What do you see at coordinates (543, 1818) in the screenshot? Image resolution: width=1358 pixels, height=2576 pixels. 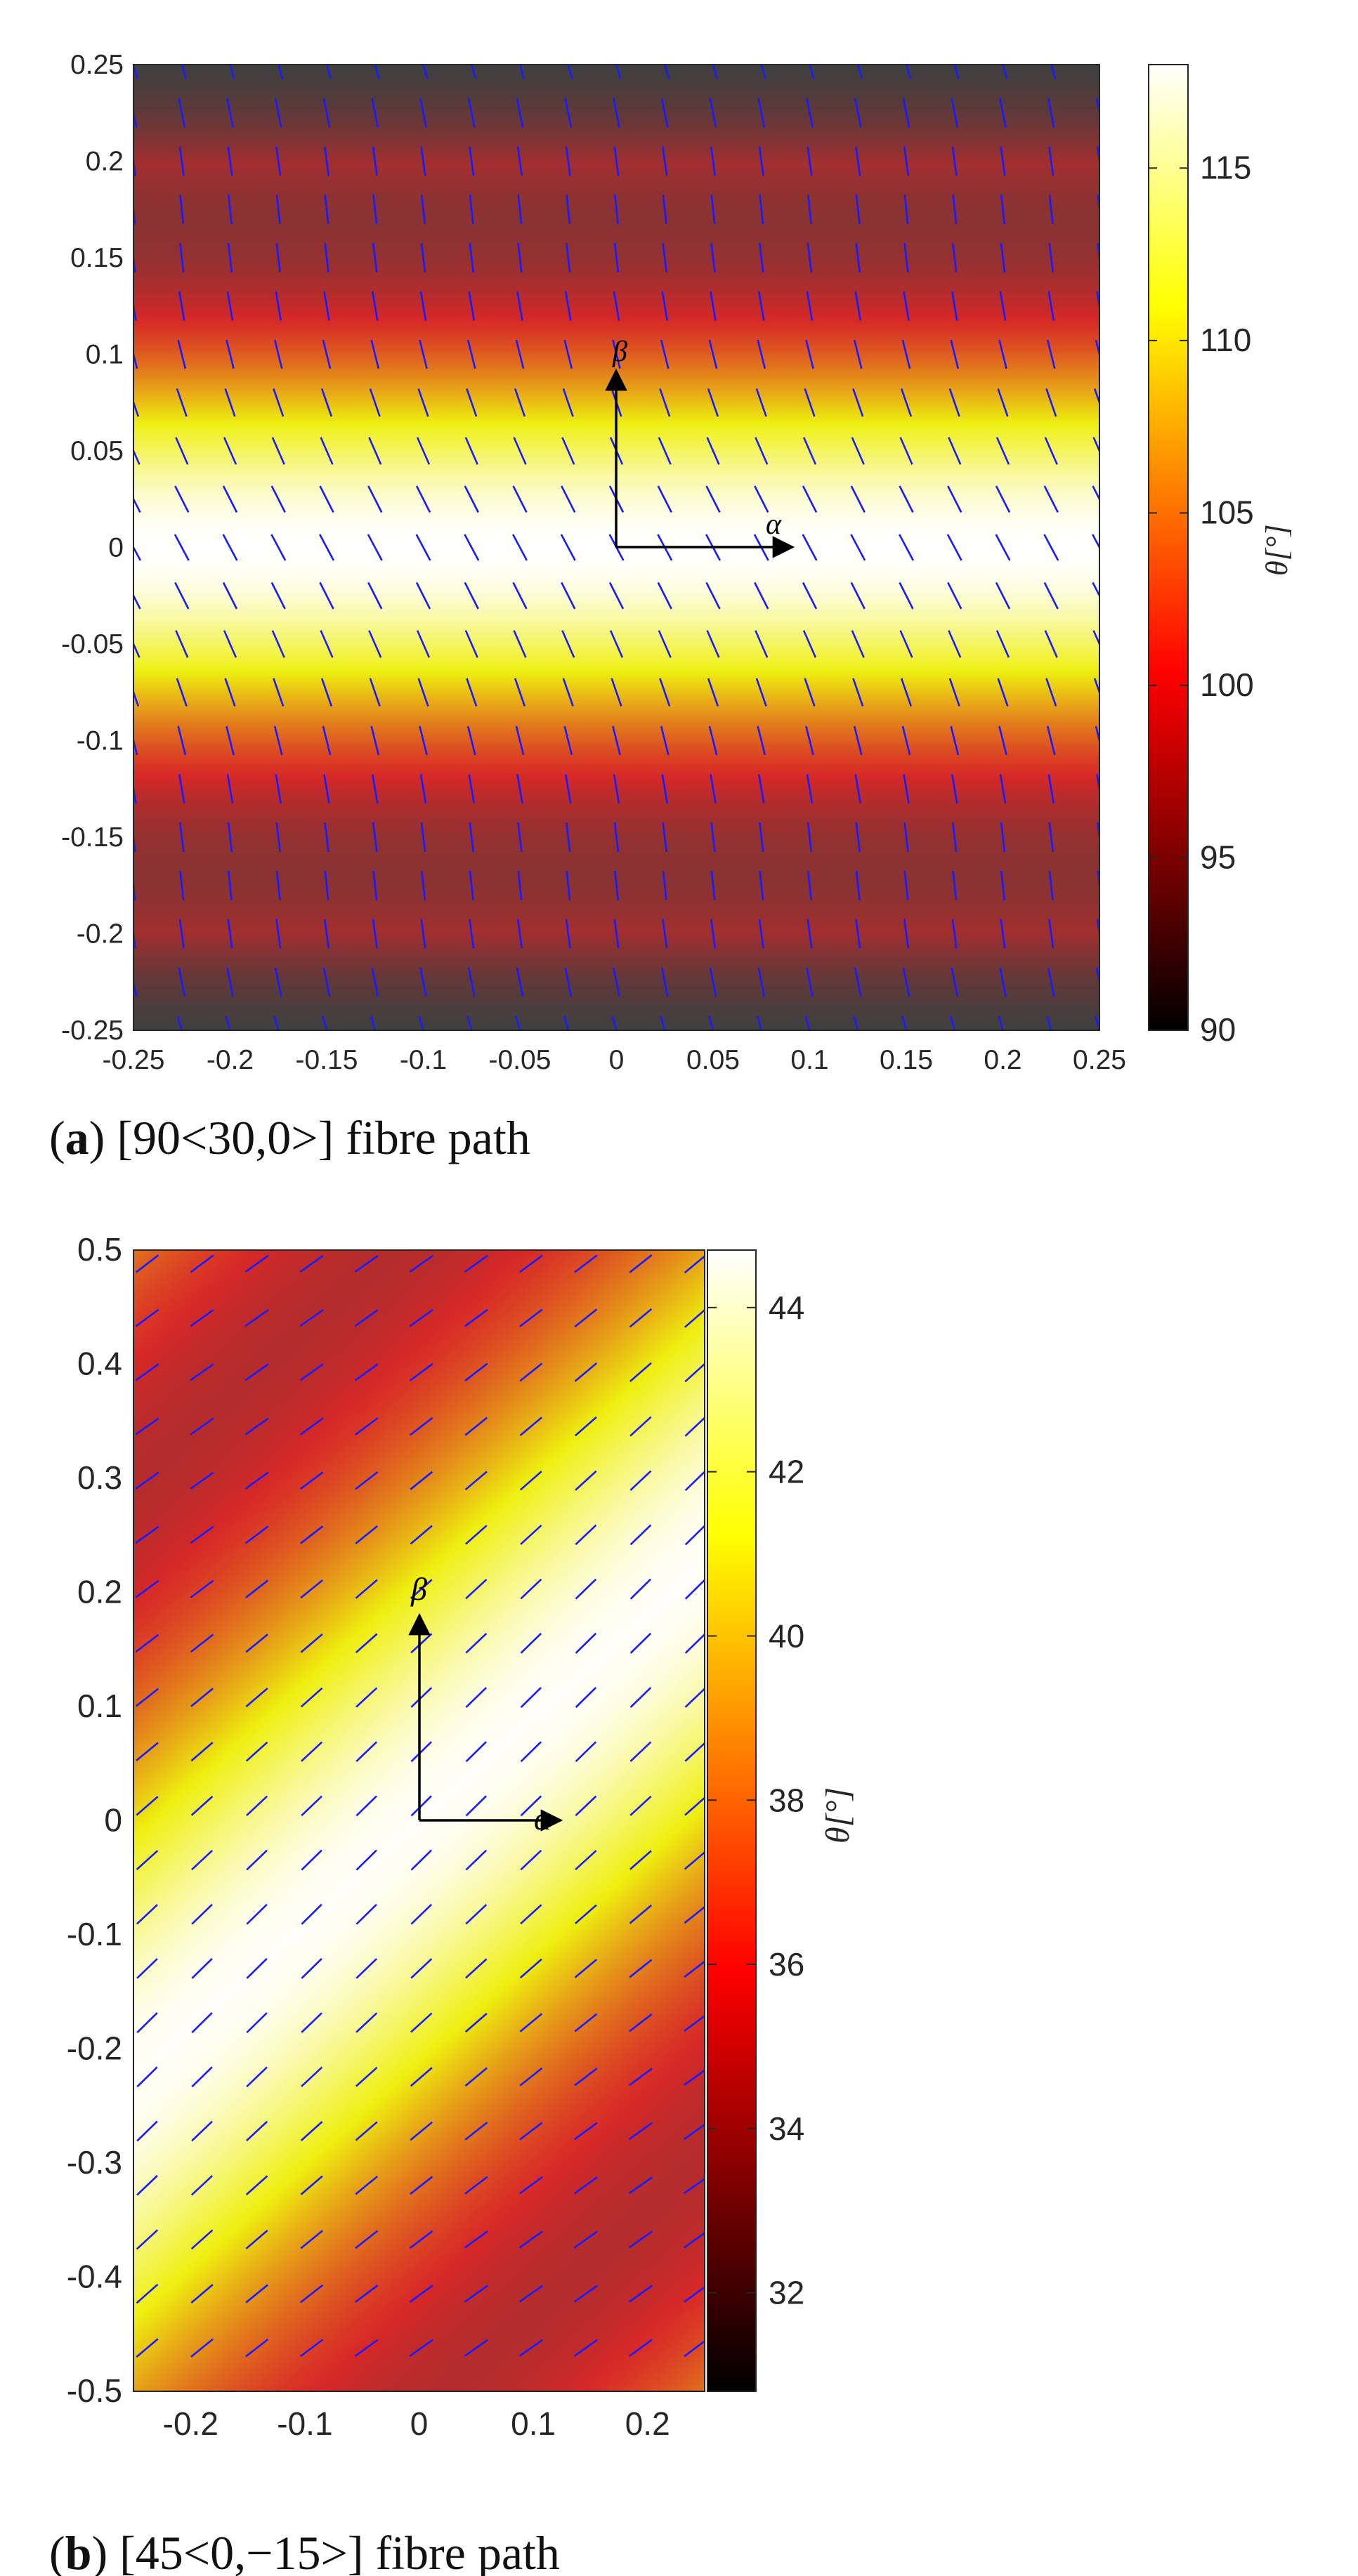 I see `alpha-label-b: α` at bounding box center [543, 1818].